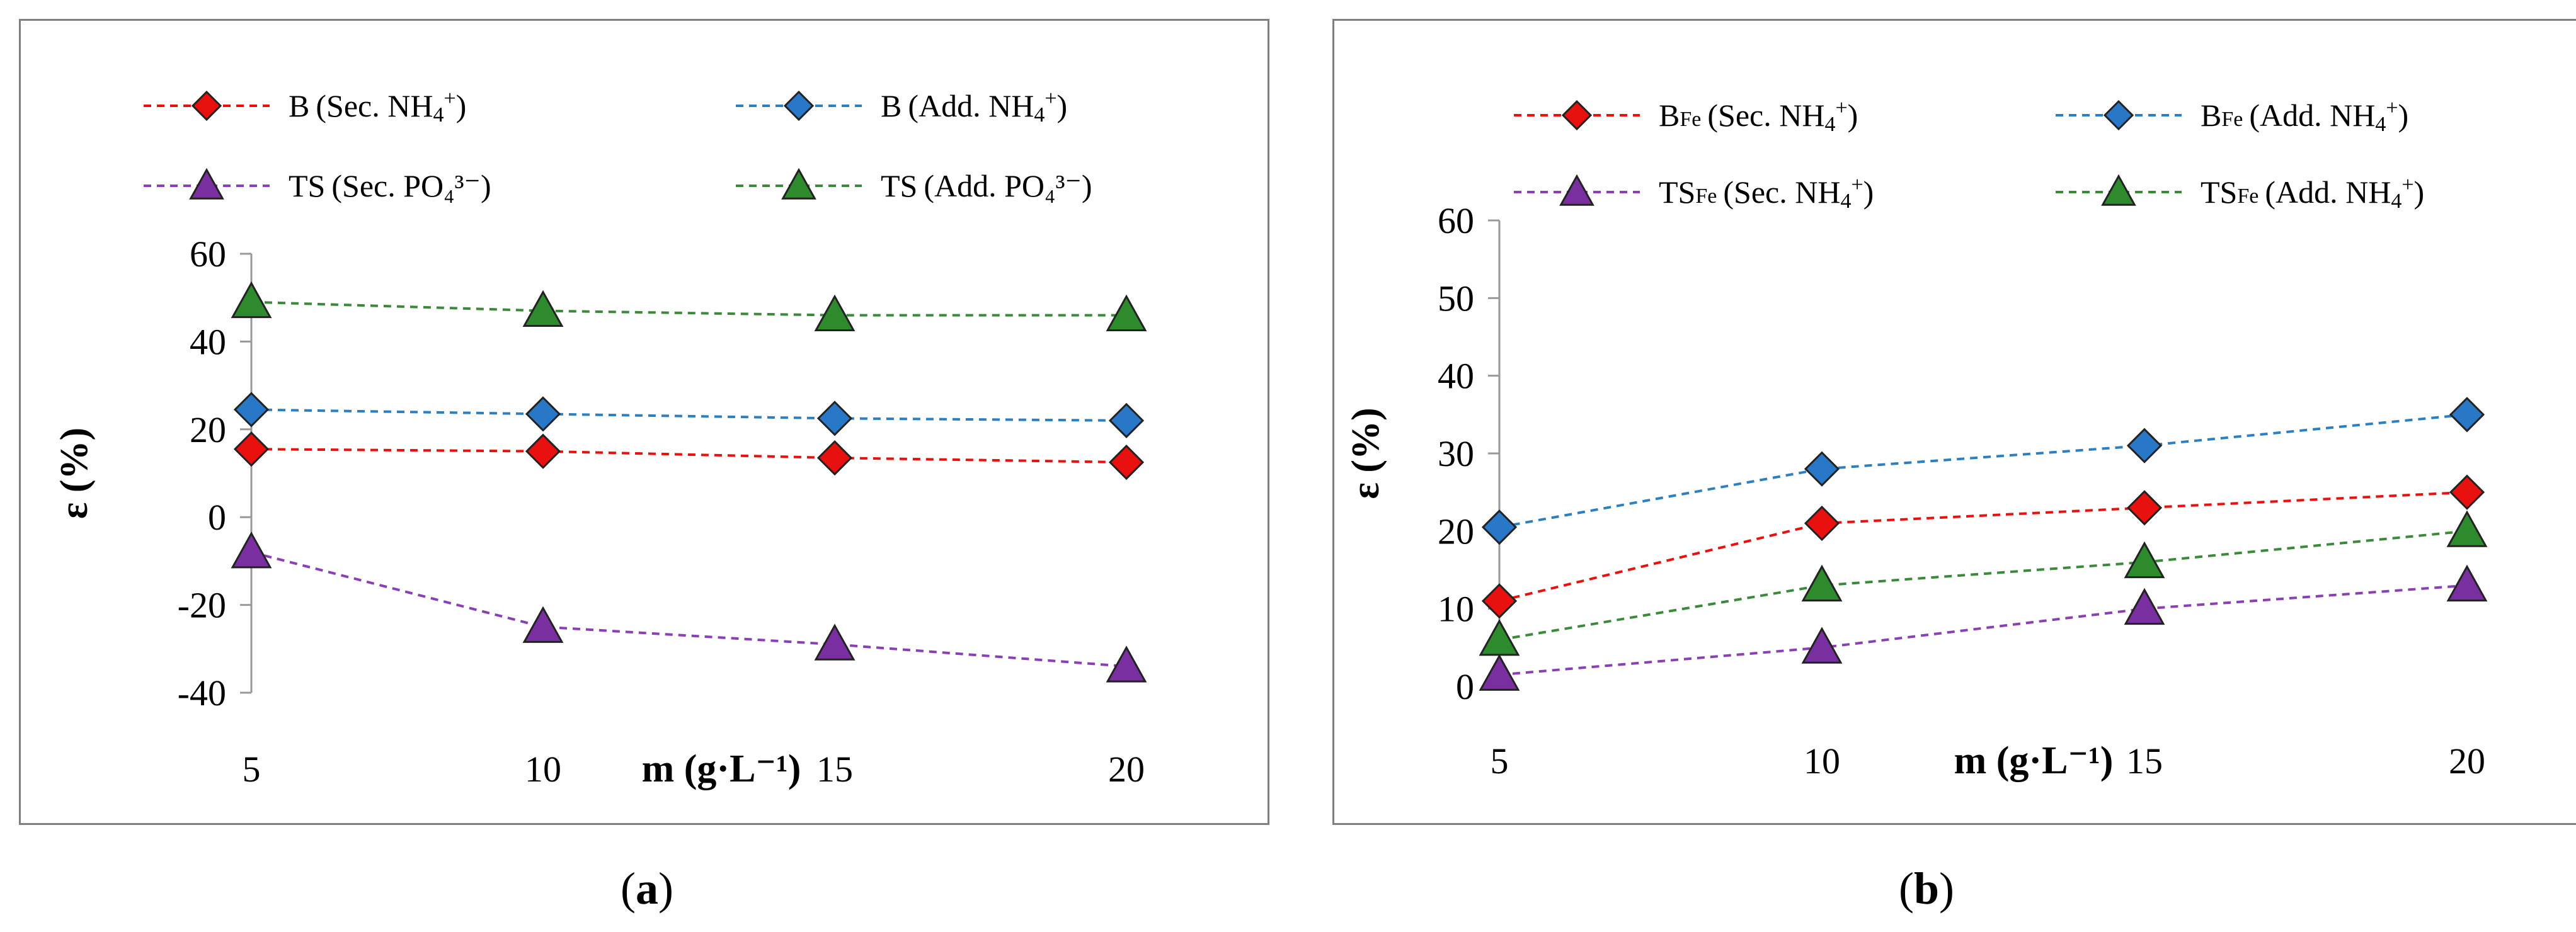 Image resolution: width=2576 pixels, height=932 pixels. I want to click on x-axis-label-b: m (g·L⁻¹), so click(2034, 760).